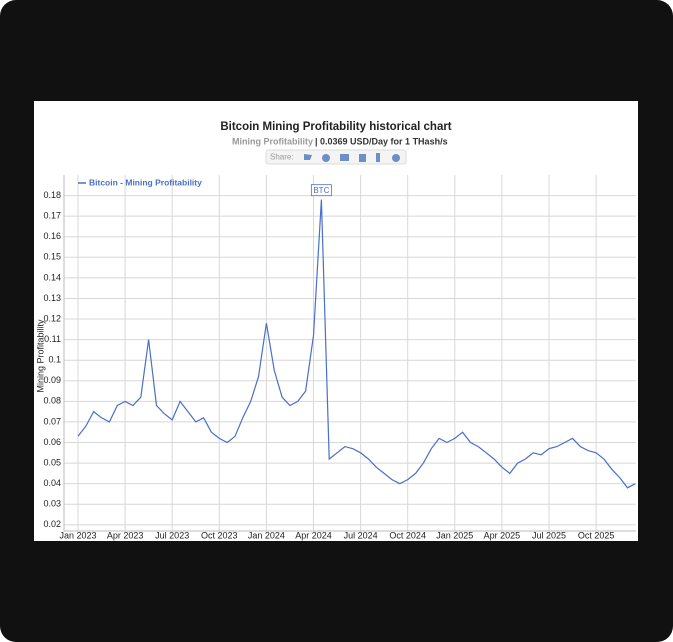  I want to click on y-tick-label: 0.13, so click(52, 298).